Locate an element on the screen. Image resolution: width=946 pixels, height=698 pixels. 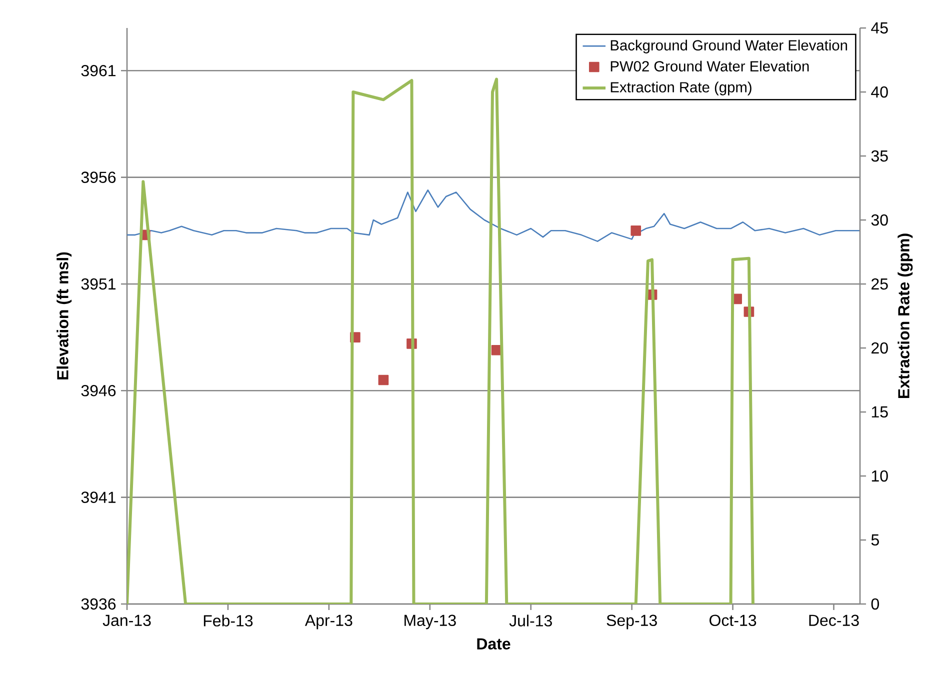
x-axis-title: Date is located at coordinates (493, 644).